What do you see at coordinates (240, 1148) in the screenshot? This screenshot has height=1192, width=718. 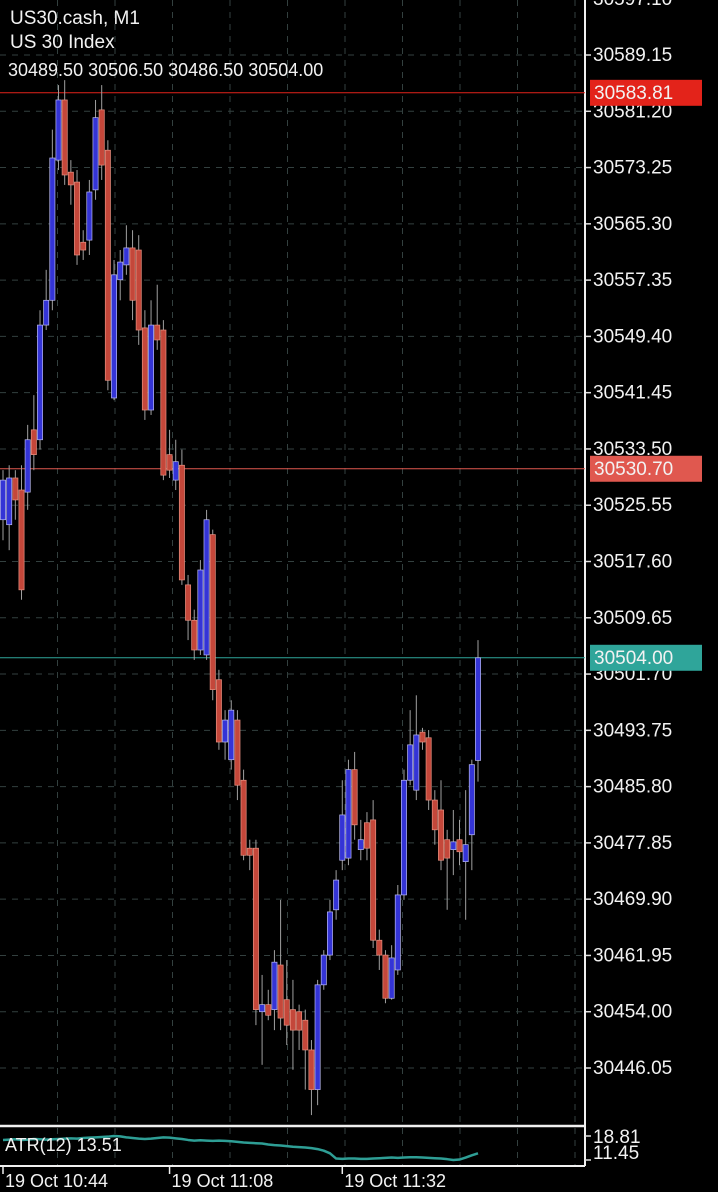 I see `indicator-line` at bounding box center [240, 1148].